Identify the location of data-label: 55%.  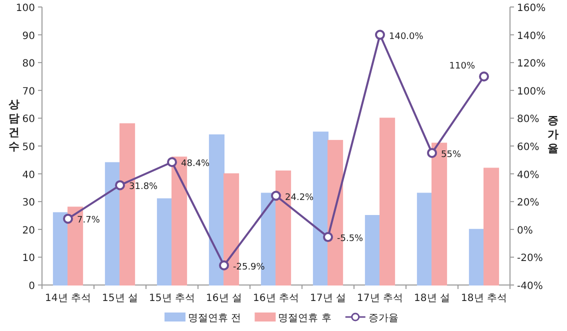
(451, 155).